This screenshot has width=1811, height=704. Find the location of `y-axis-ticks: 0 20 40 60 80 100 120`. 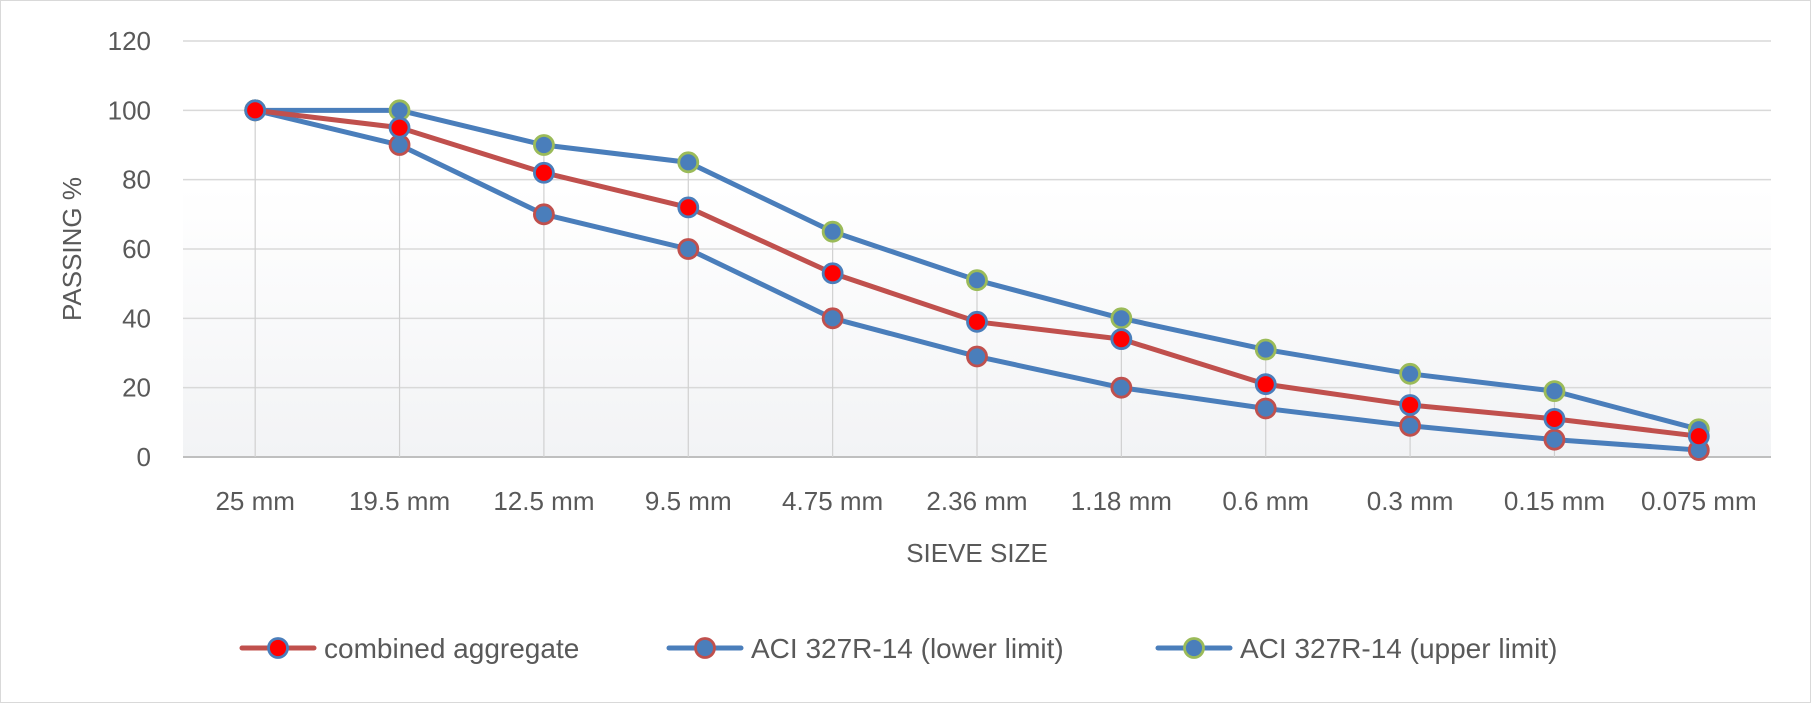

y-axis-ticks: 0 20 40 60 80 100 120 is located at coordinates (129, 249).